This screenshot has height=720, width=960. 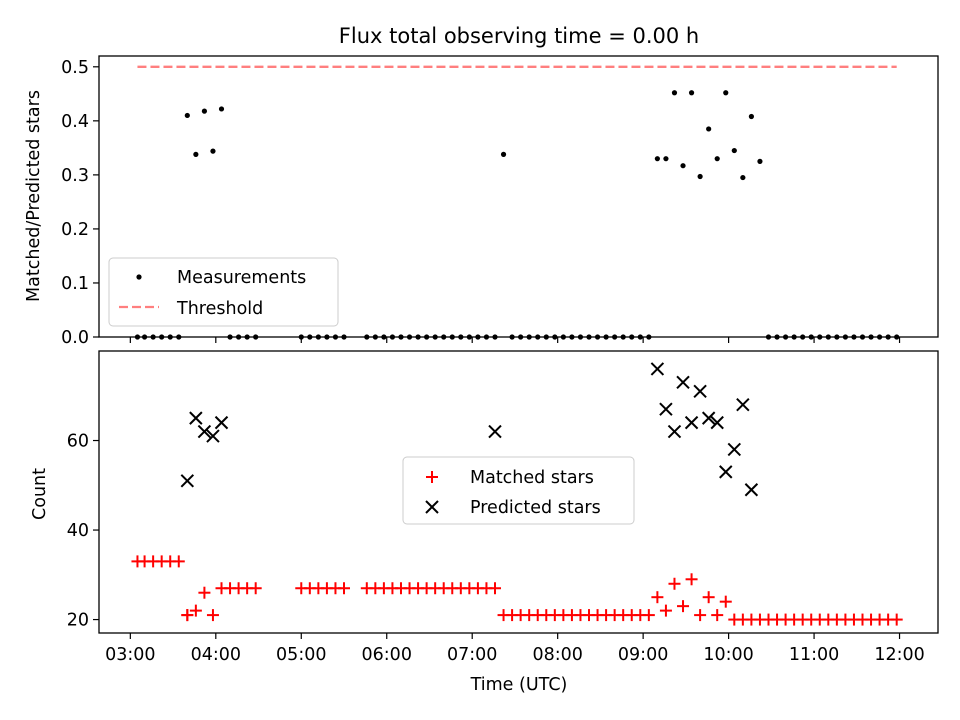 What do you see at coordinates (535, 508) in the screenshot?
I see `predicted-legend-label: Predicted stars` at bounding box center [535, 508].